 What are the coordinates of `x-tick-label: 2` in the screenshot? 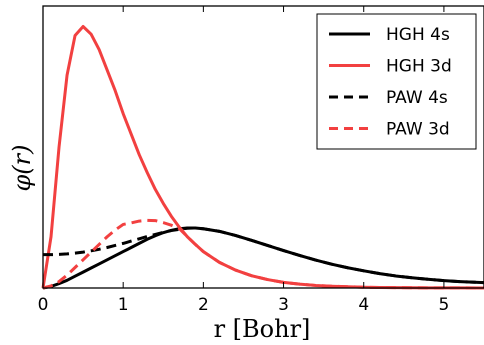 It's located at (203, 305).